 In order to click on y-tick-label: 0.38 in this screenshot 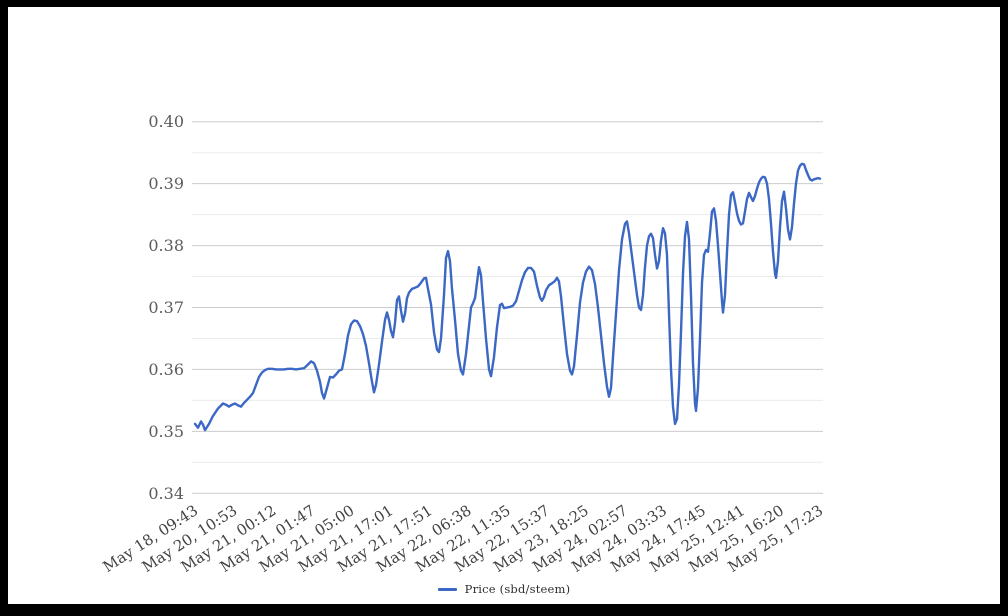, I will do `click(166, 245)`.